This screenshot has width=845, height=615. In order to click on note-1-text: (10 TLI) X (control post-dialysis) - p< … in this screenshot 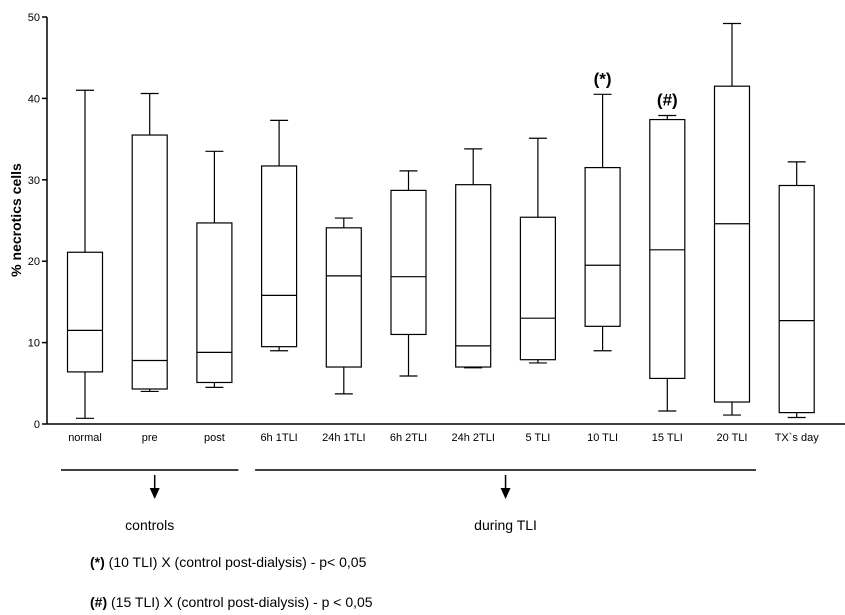, I will do `click(235, 562)`.